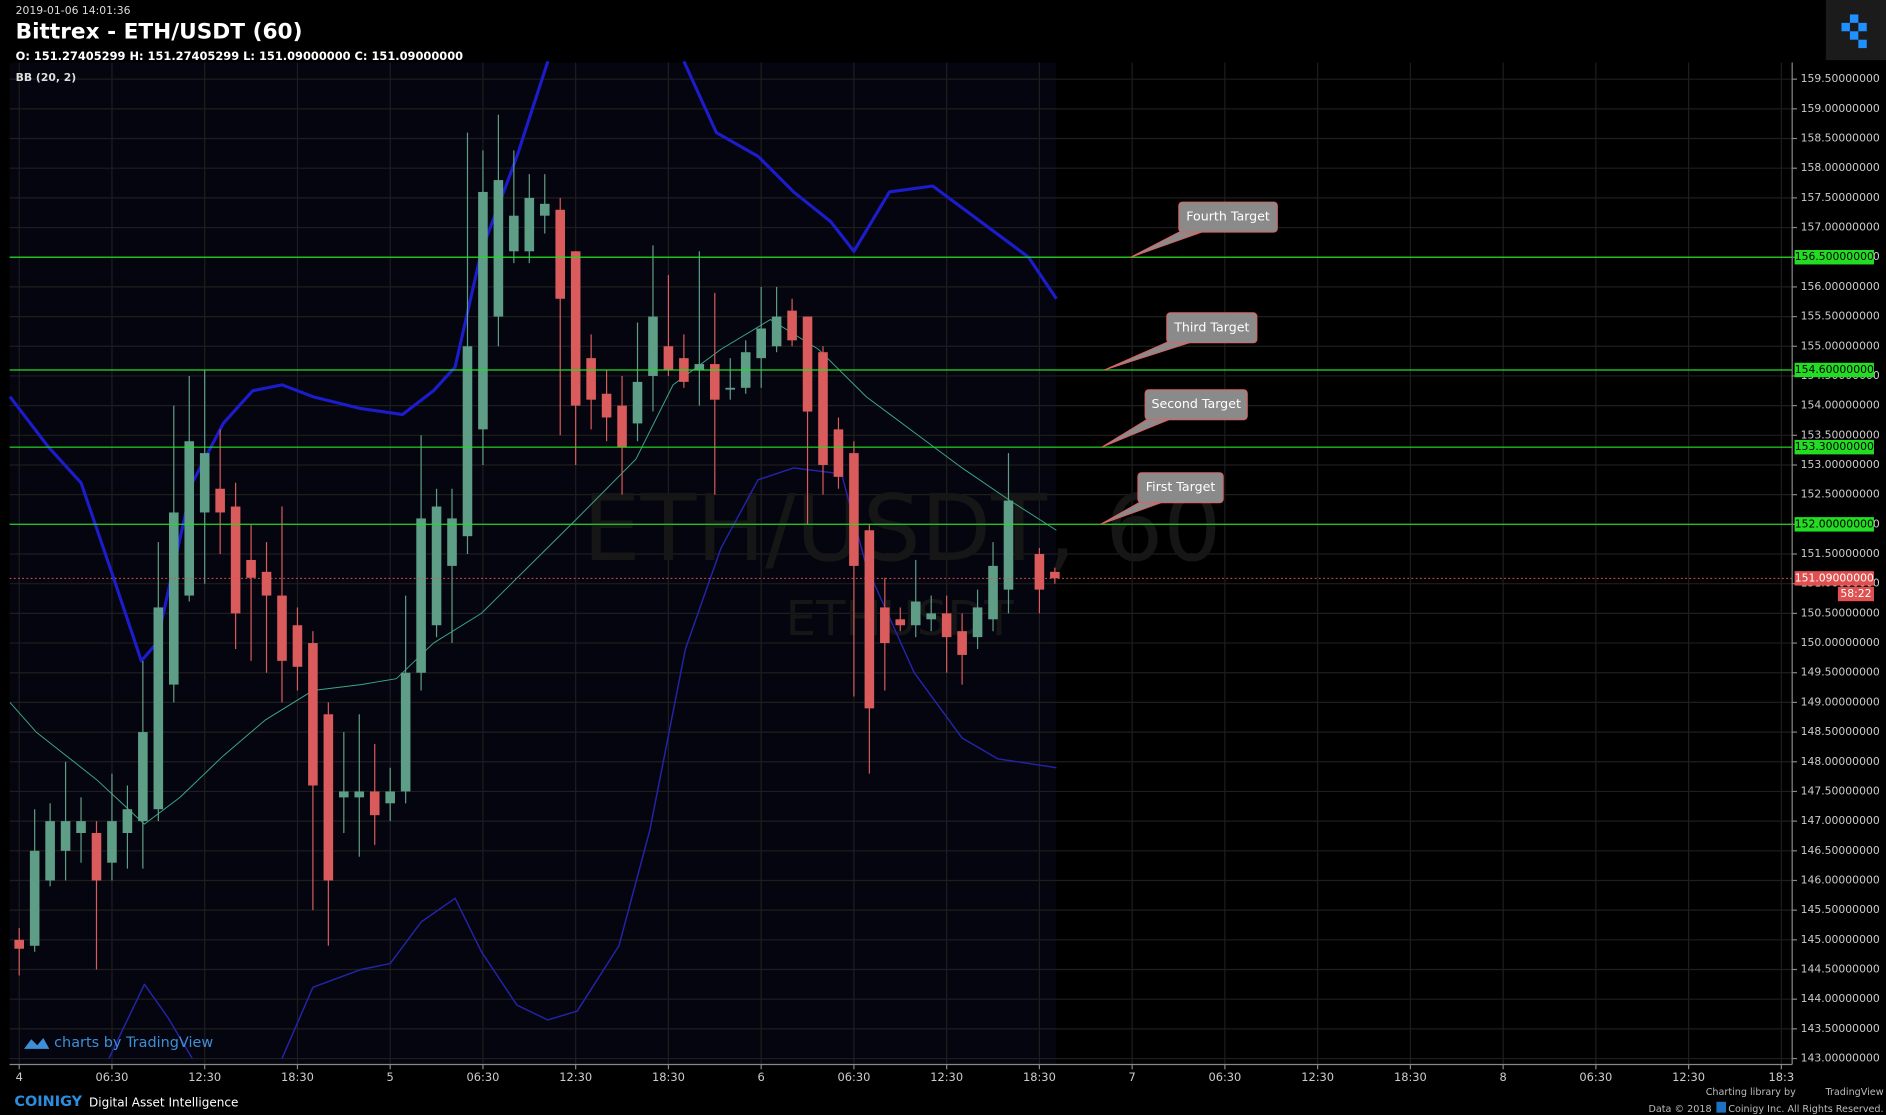 This screenshot has width=1886, height=1115. I want to click on y-tick-label: 151.50000000, so click(1840, 553).